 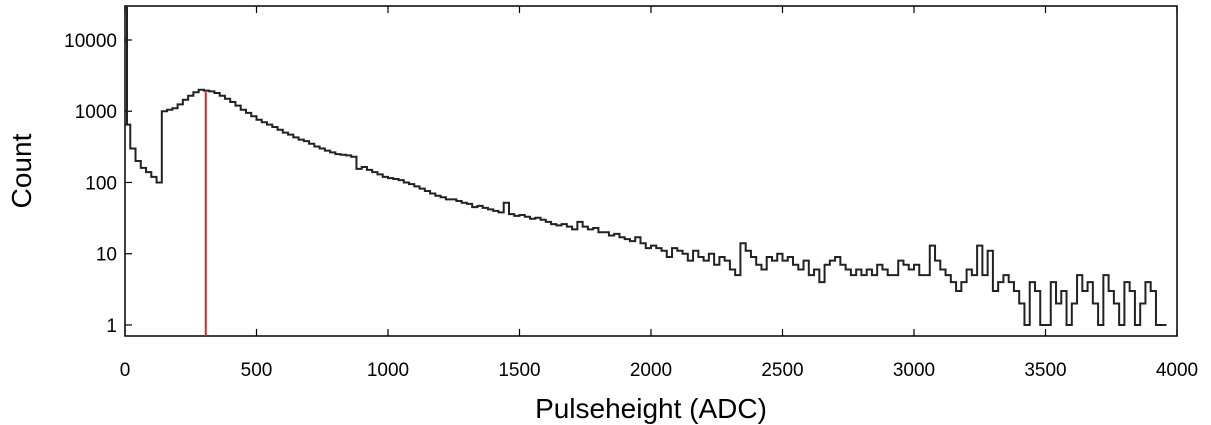 I want to click on y-tick-label: 10000, so click(x=90, y=41).